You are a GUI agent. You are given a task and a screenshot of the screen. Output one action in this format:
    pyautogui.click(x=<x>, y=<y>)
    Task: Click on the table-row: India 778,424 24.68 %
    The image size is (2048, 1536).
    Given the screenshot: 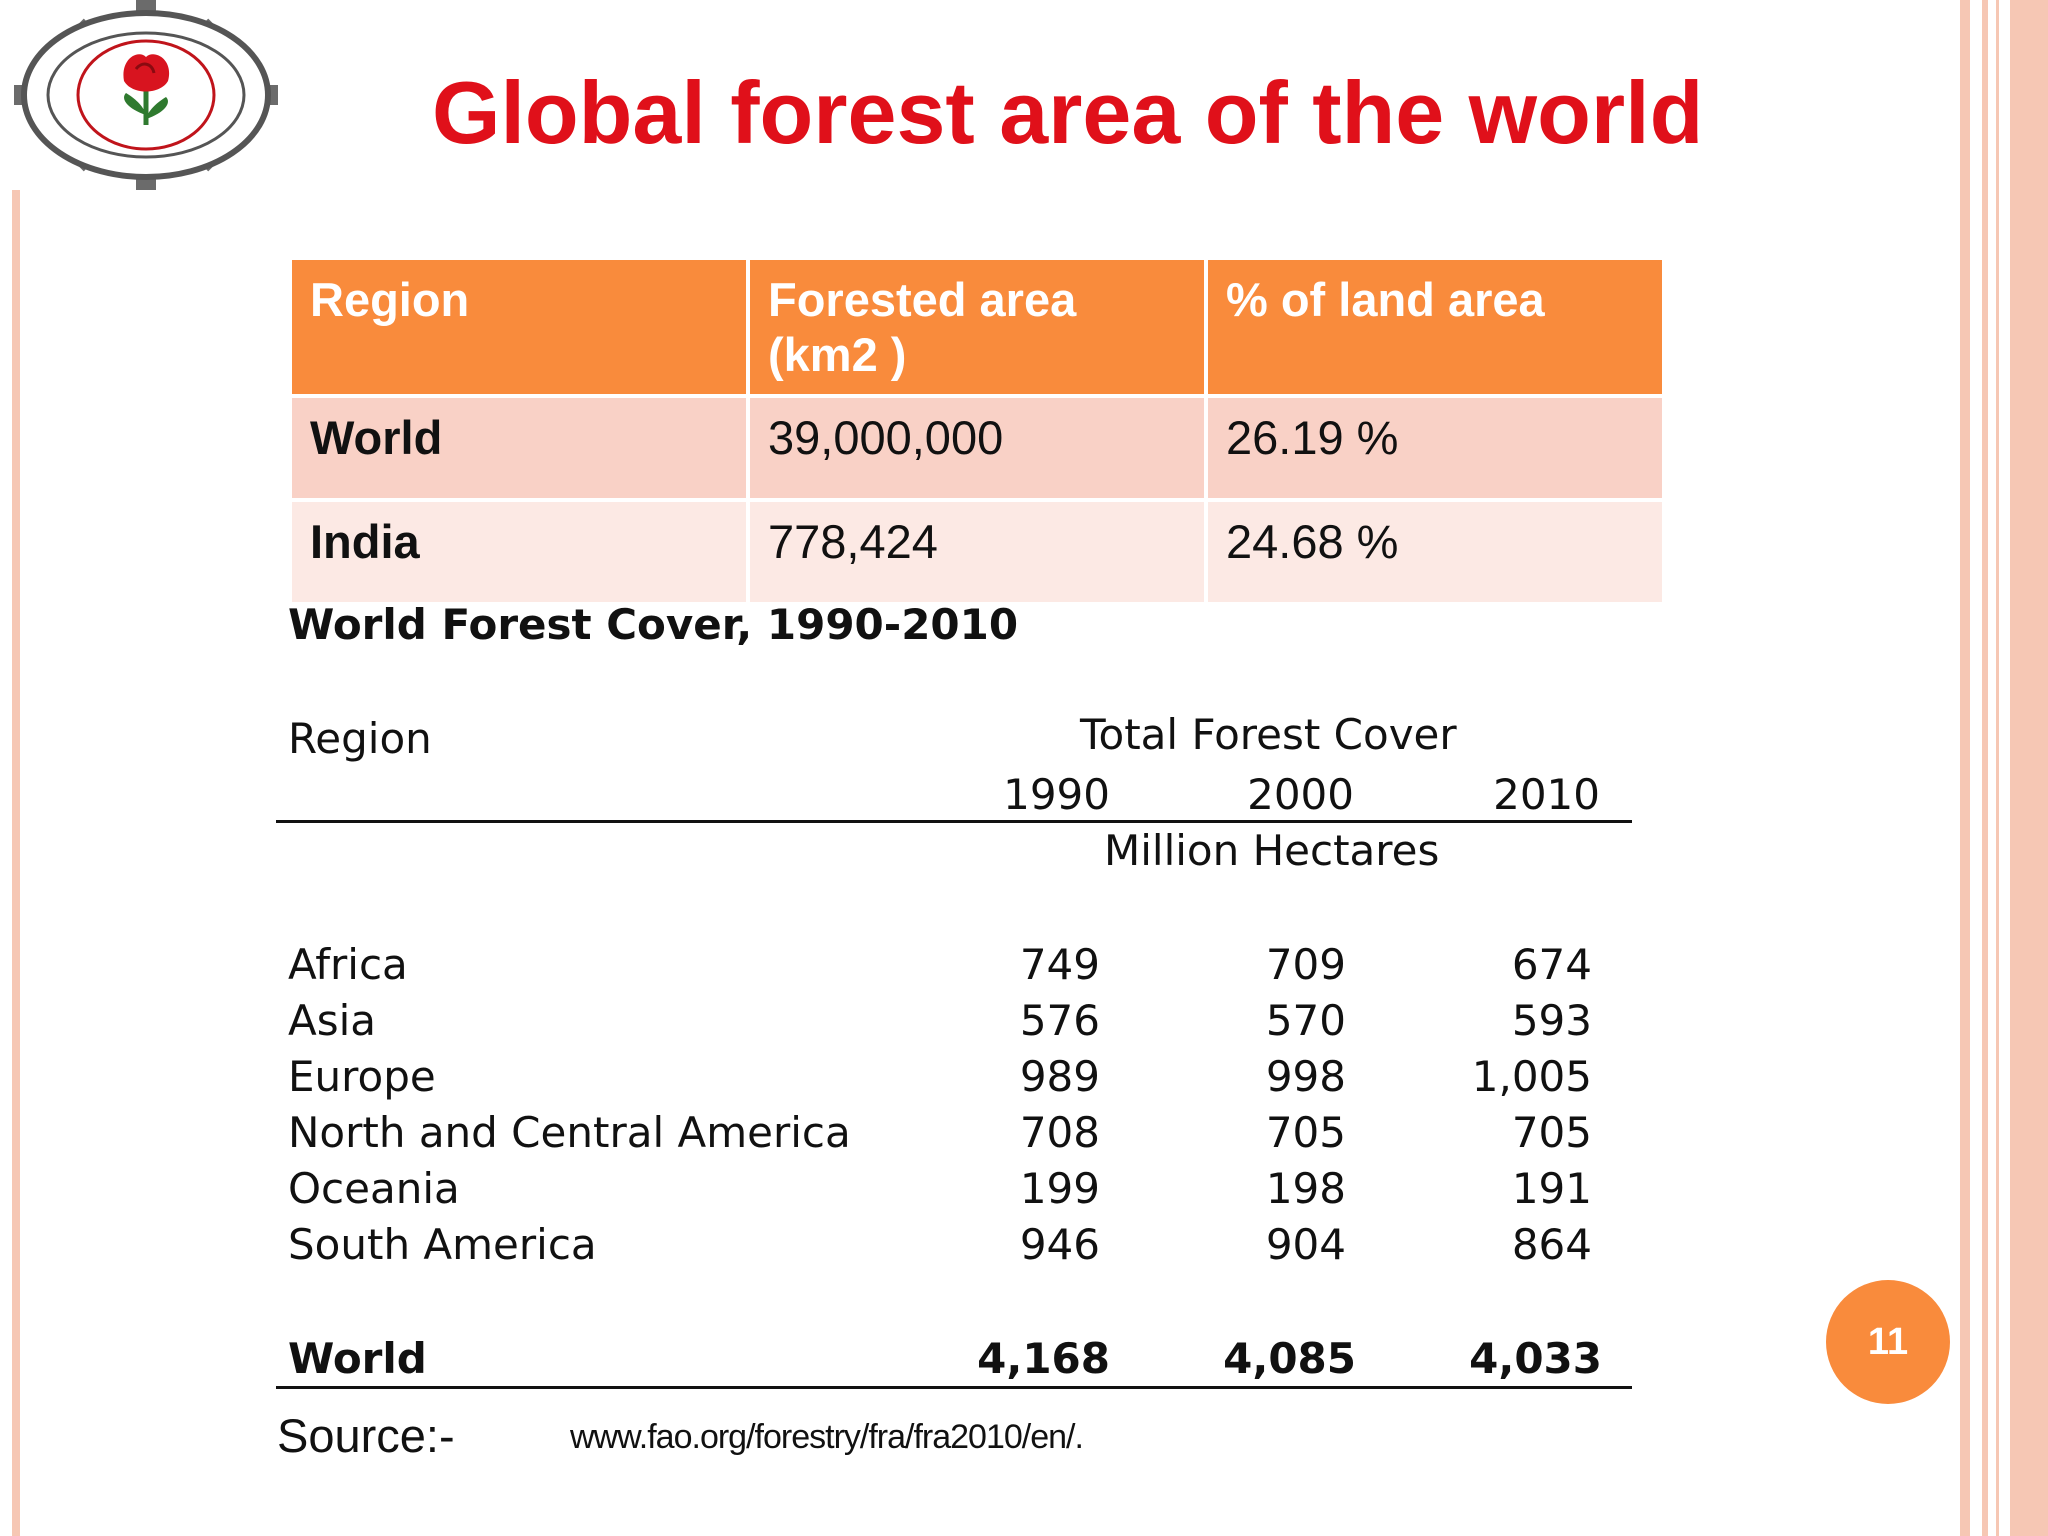 What is the action you would take?
    pyautogui.click(x=977, y=552)
    